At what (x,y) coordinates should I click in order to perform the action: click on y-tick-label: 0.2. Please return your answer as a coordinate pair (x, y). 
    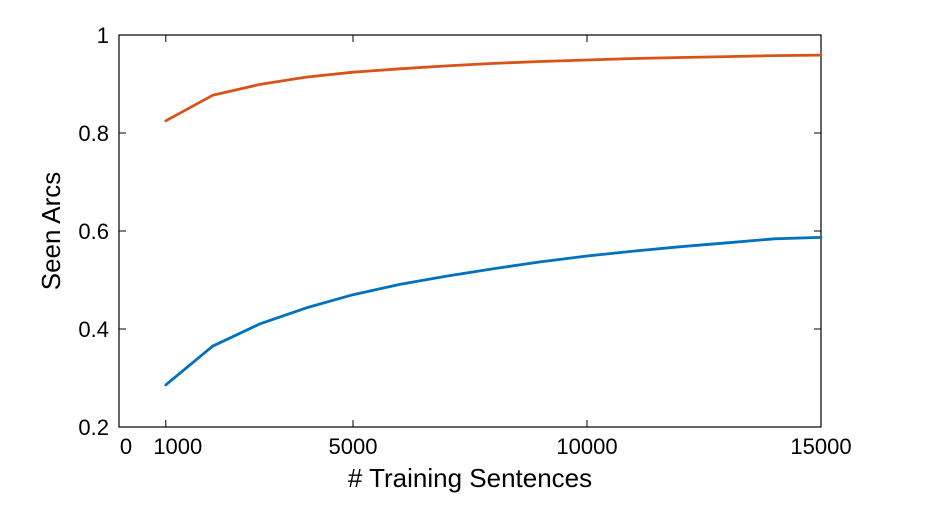
    Looking at the image, I should click on (93, 427).